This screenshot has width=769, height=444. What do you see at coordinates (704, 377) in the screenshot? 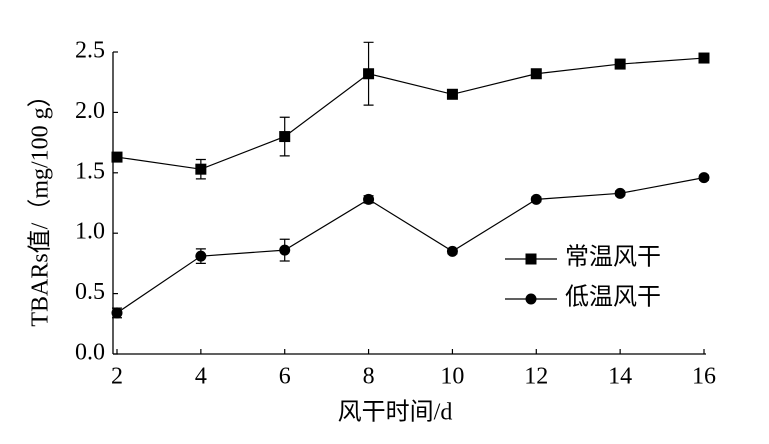
I see `x-tick-label: 16` at bounding box center [704, 377].